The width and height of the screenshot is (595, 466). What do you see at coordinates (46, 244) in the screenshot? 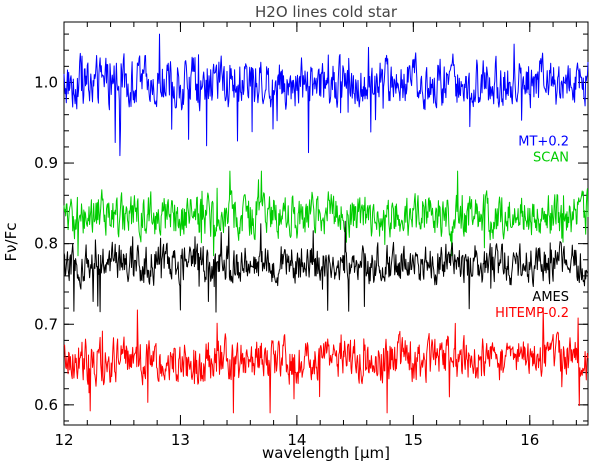
I see `y-tick-label: 0.8` at bounding box center [46, 244].